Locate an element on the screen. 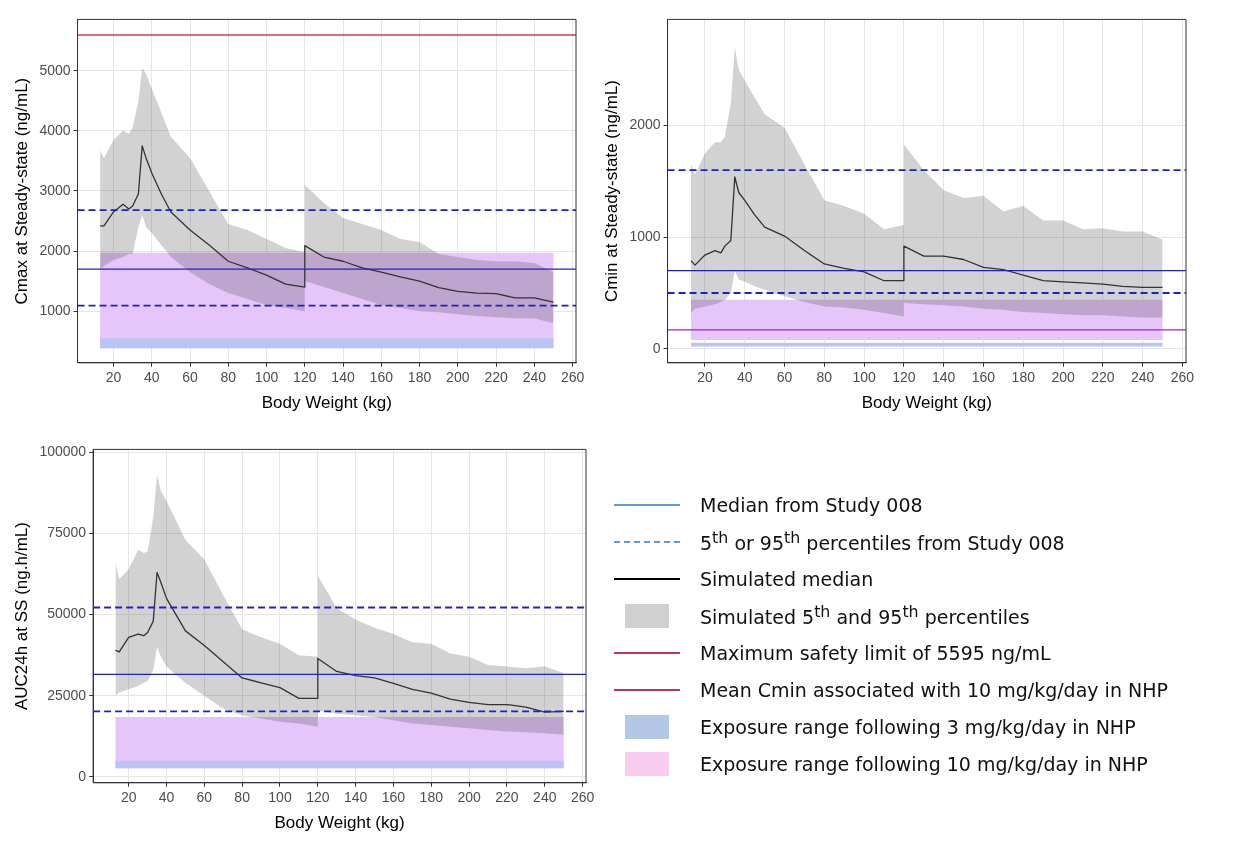 This screenshot has height=848, width=1234. y-axis-title: Cmin at Steady-state (ng/mL) is located at coordinates (611, 191).